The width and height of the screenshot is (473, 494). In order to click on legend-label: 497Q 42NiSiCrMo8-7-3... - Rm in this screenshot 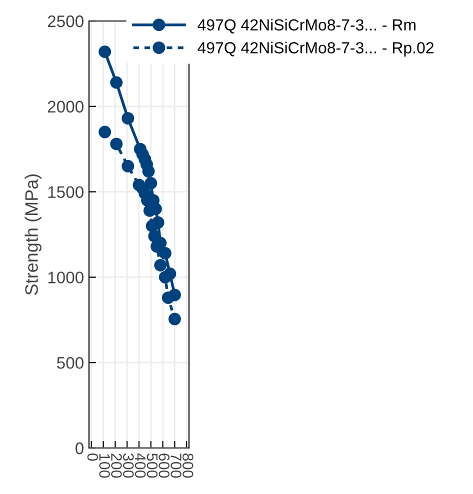, I will do `click(307, 26)`.